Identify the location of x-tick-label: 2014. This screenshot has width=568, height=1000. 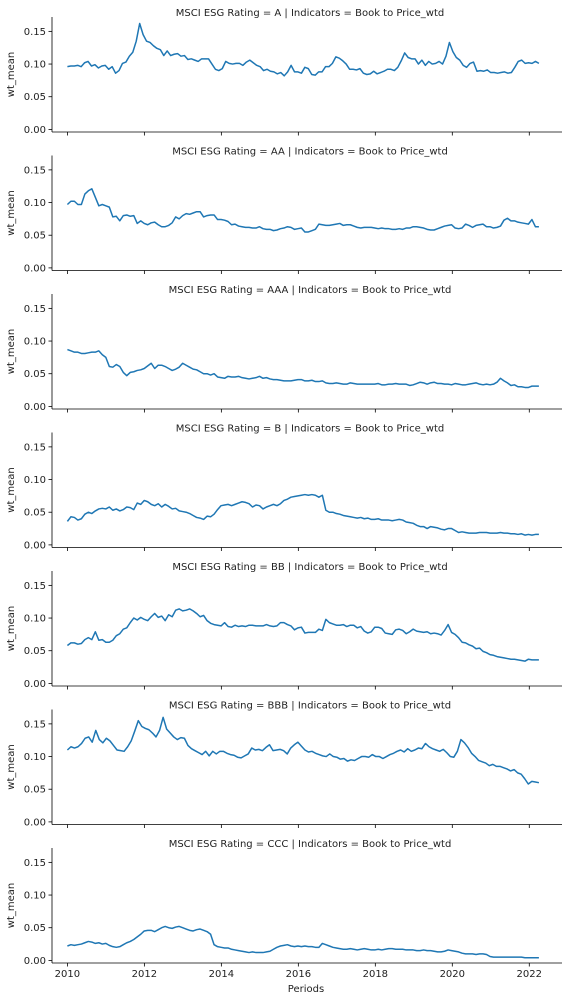
(221, 974).